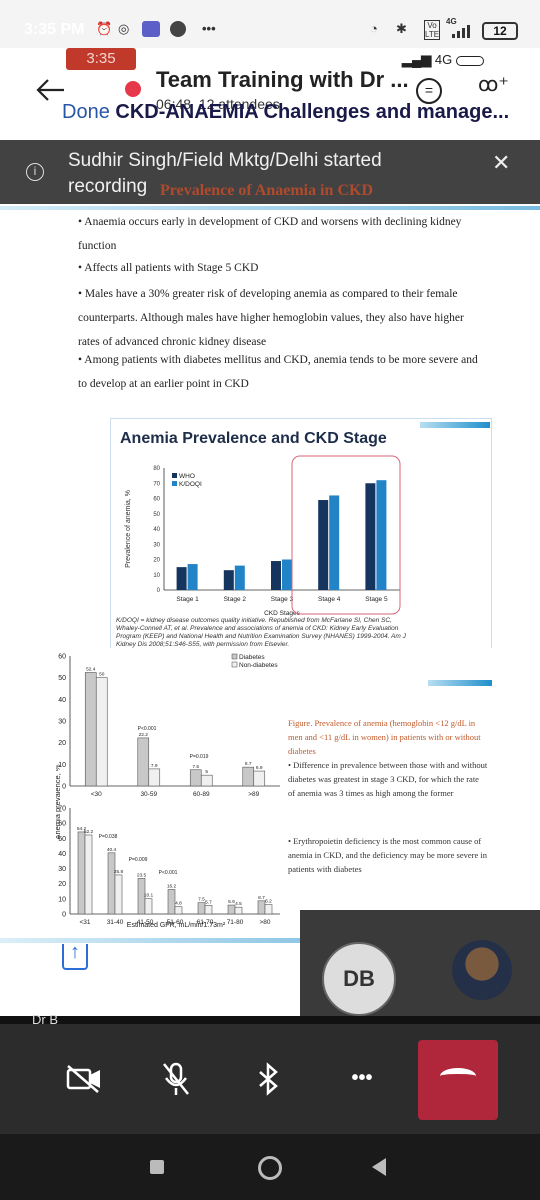 This screenshot has width=540, height=1200. Describe the element at coordinates (205, 922) in the screenshot. I see `x-tick-label: 61-70` at that location.